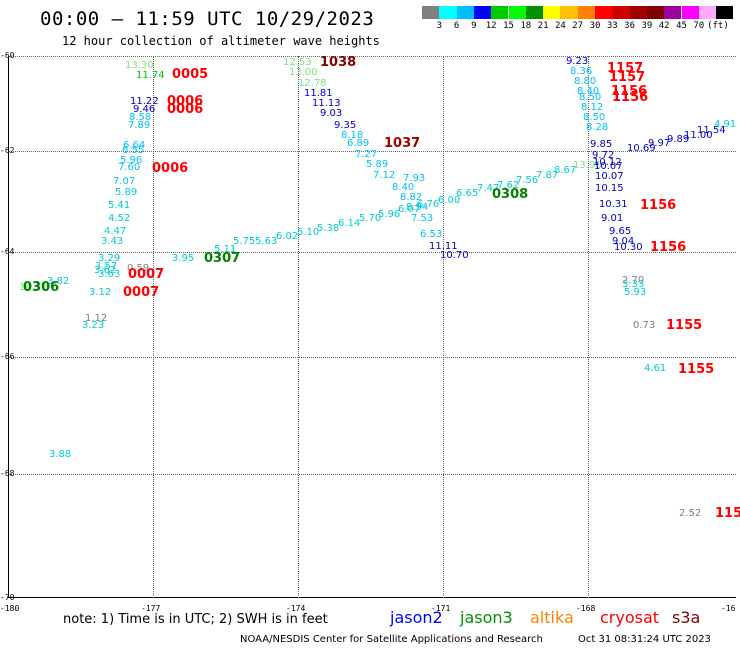 The width and height of the screenshot is (740, 650). Describe the element at coordinates (225, 249) in the screenshot. I see `wave-height-label: 5.11` at that location.